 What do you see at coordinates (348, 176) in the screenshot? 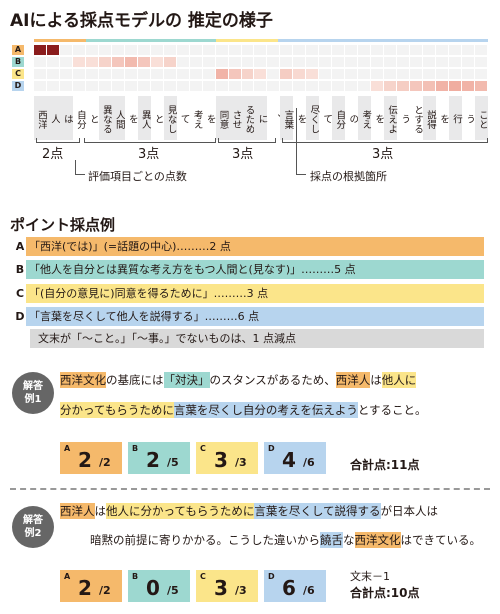
I see `basis-label: 採点の根拠箇所` at bounding box center [348, 176].